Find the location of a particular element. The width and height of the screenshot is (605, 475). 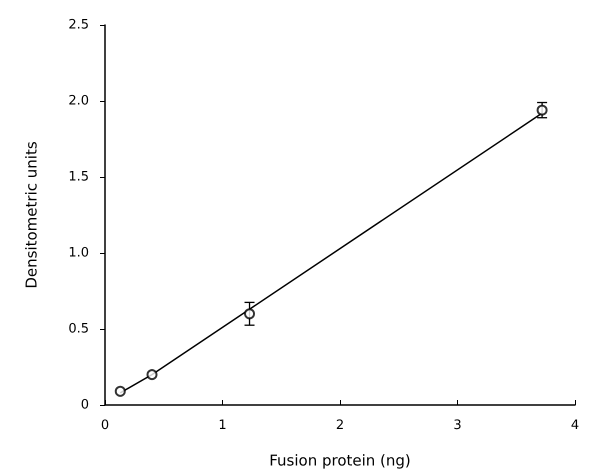

y-tick-label: 1.0 is located at coordinates (78, 253).